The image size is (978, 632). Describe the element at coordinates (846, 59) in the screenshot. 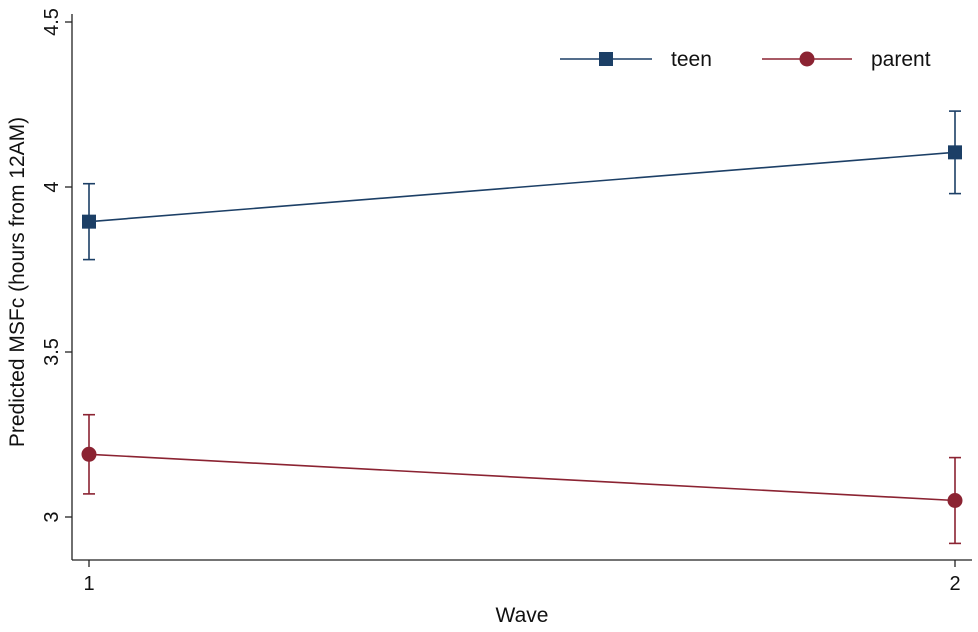

I see `legend-item-parent: parent` at that location.